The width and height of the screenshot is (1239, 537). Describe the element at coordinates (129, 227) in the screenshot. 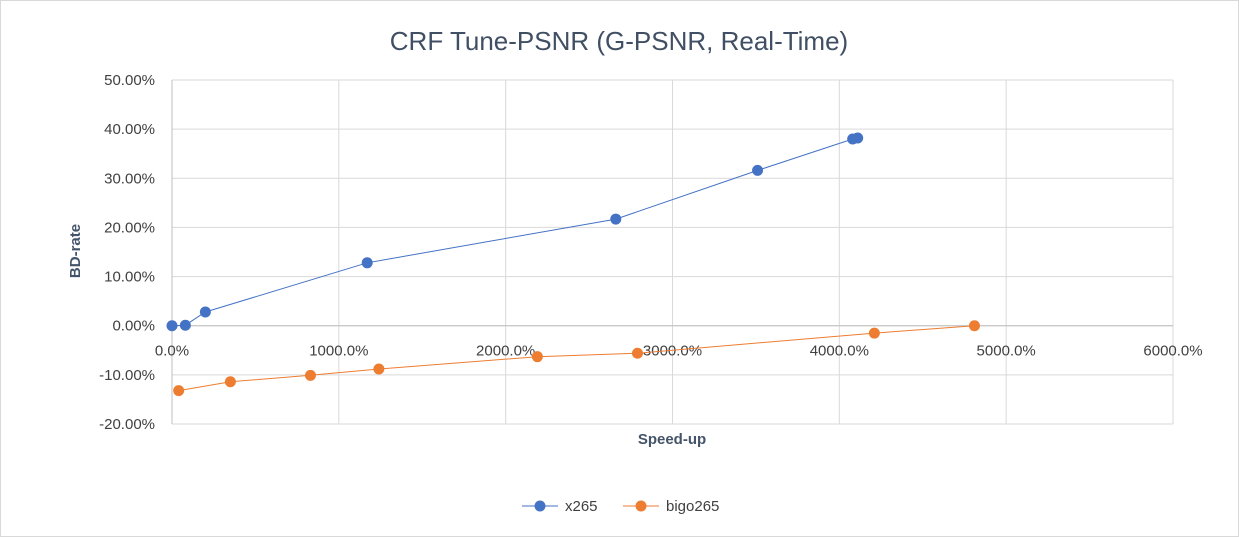

I see `y-tick-label: 20.00%` at that location.